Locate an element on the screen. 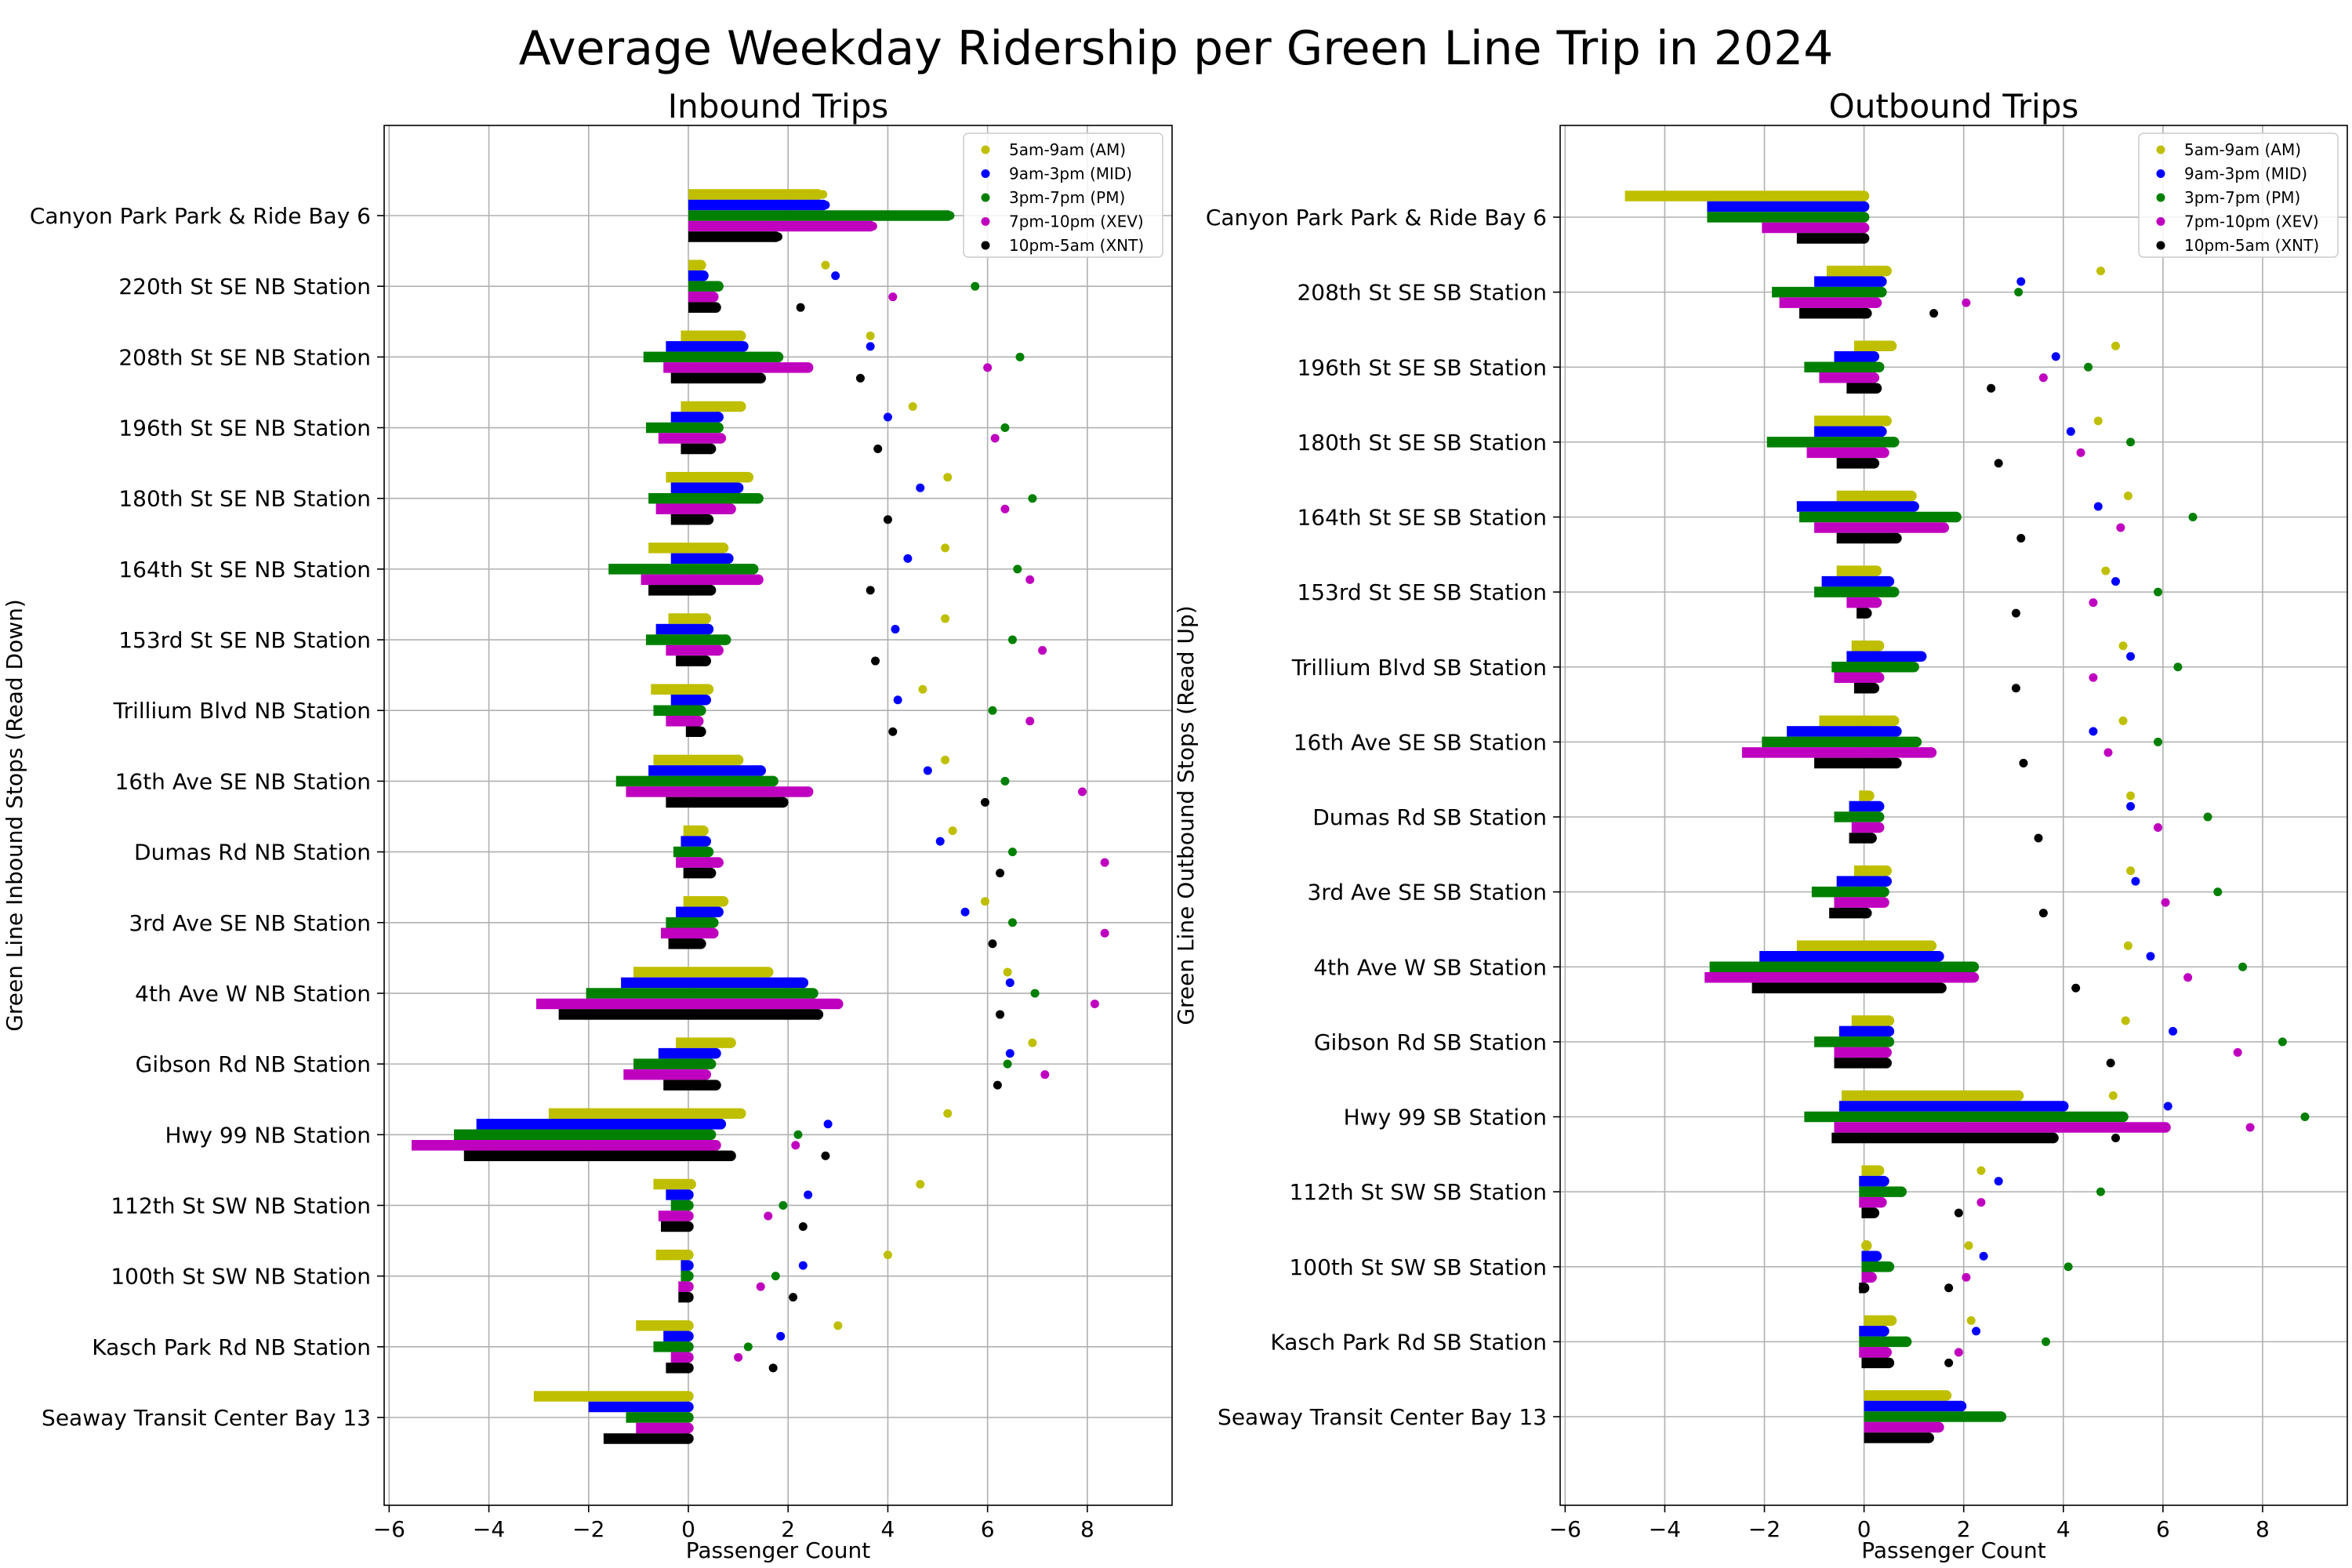 The width and height of the screenshot is (2352, 1568). legend-label: 3pm-7pm (PM) is located at coordinates (2242, 197).